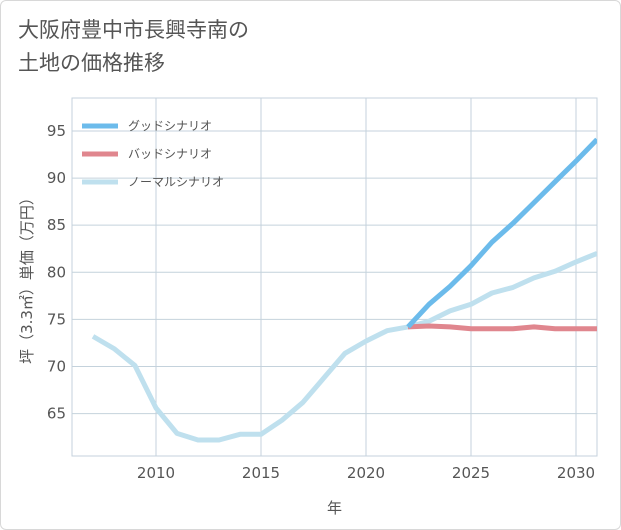 This screenshot has height=530, width=621. I want to click on legend-label-1: バッドシナリオ, so click(170, 154).